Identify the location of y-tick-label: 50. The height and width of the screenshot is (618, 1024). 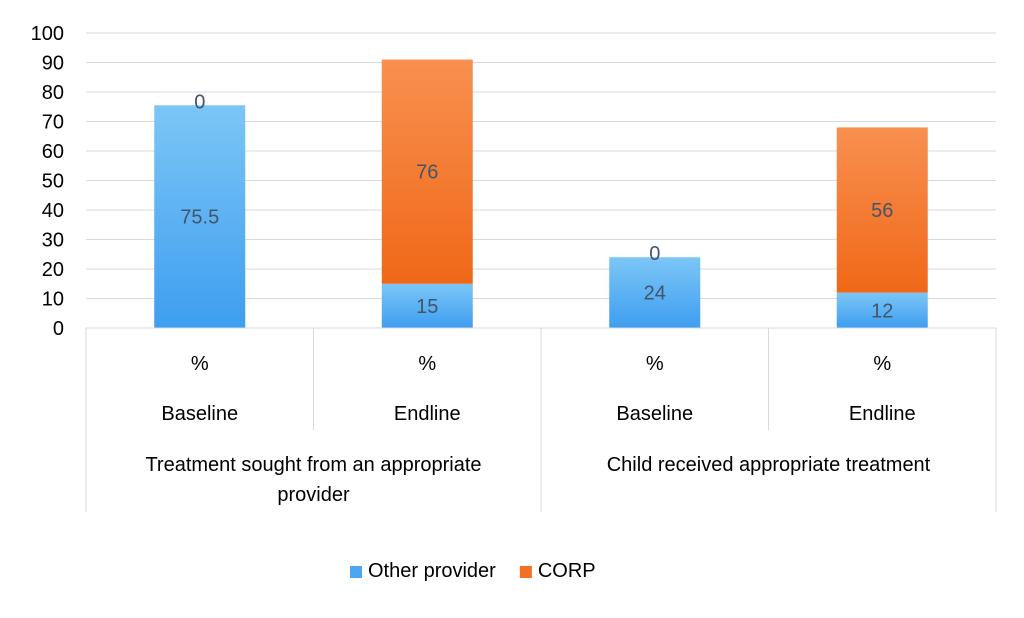
(53, 182).